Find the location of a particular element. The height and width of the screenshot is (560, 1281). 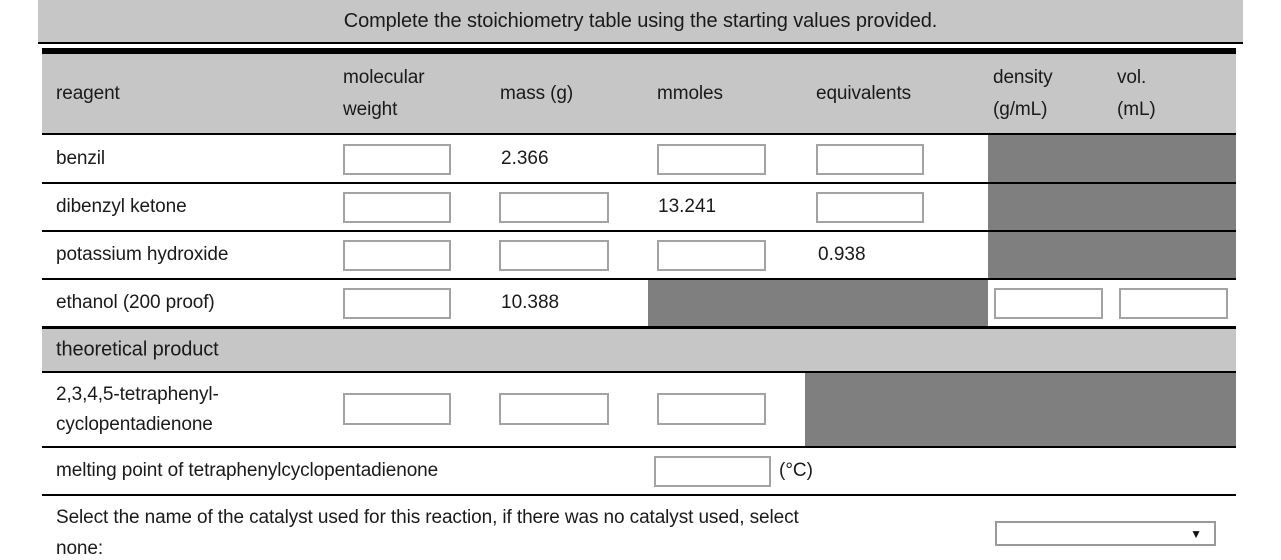

col-header-mmoles: mmoles is located at coordinates (690, 93).